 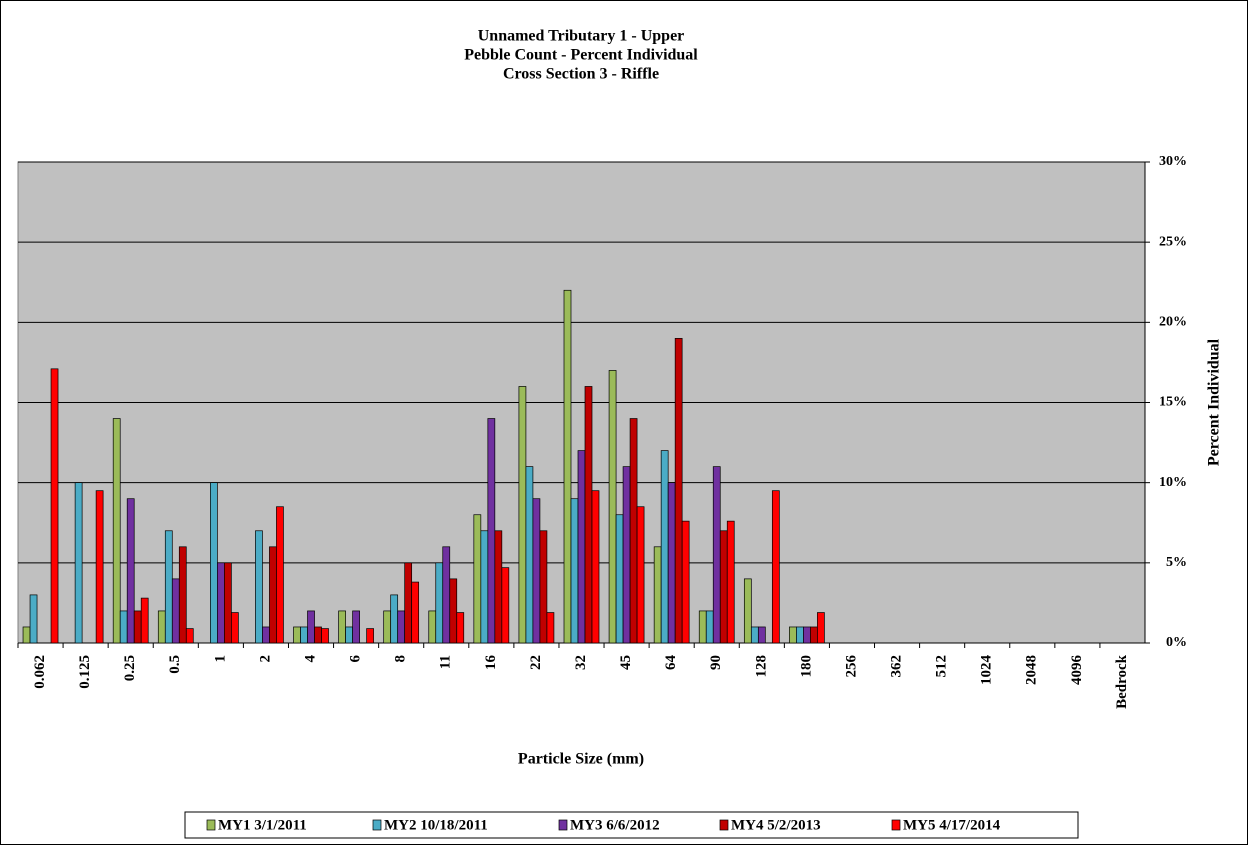 What do you see at coordinates (581, 36) in the screenshot?
I see `chart-title: Unnamed Tributary 1 - Upper` at bounding box center [581, 36].